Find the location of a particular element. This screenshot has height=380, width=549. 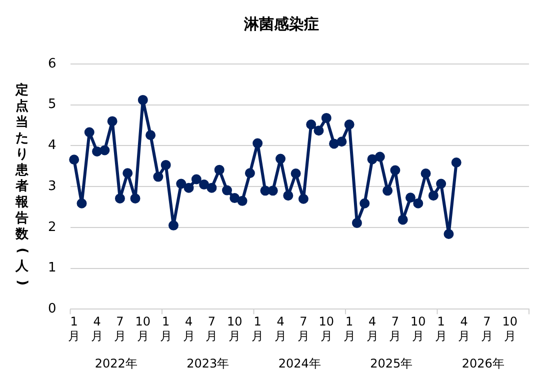

chart-title: 淋菌感染症 is located at coordinates (281, 23).